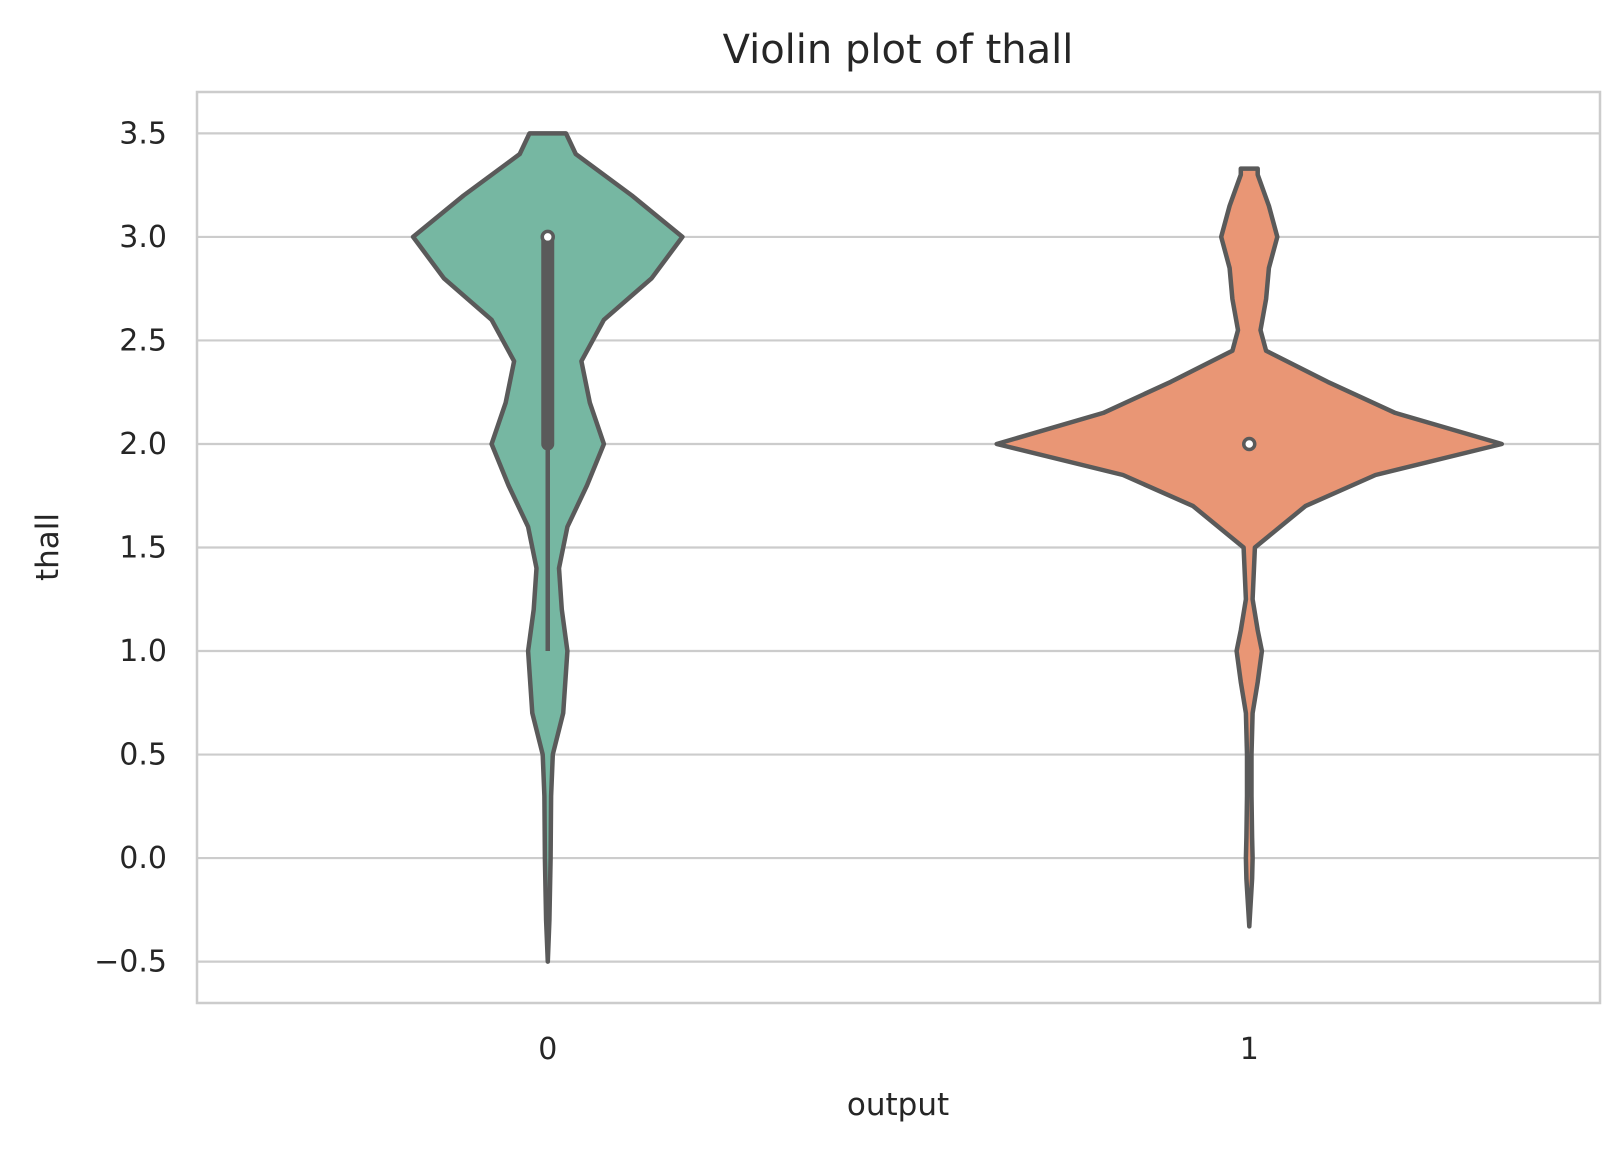  What do you see at coordinates (143, 858) in the screenshot?
I see `y-tick-label: 0.0` at bounding box center [143, 858].